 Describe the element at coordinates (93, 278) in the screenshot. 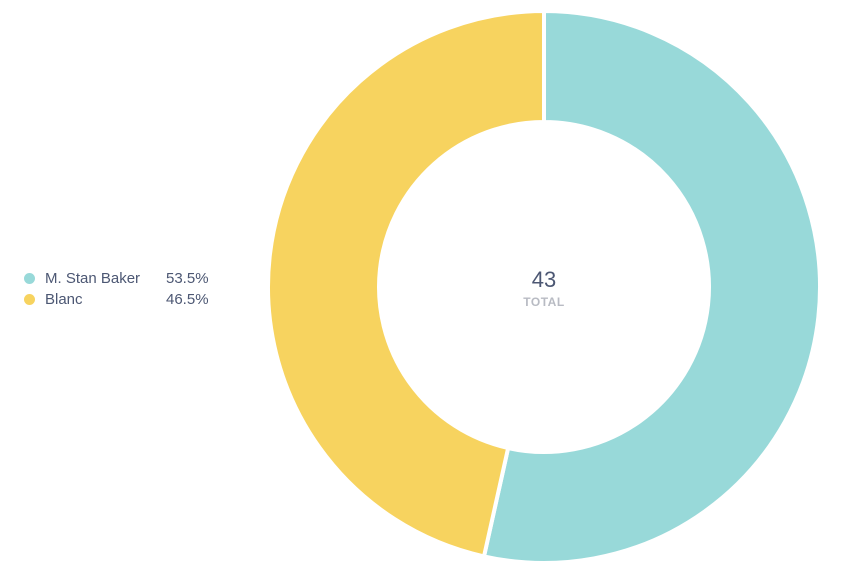

I see `legend-label: M. Stan Baker` at that location.